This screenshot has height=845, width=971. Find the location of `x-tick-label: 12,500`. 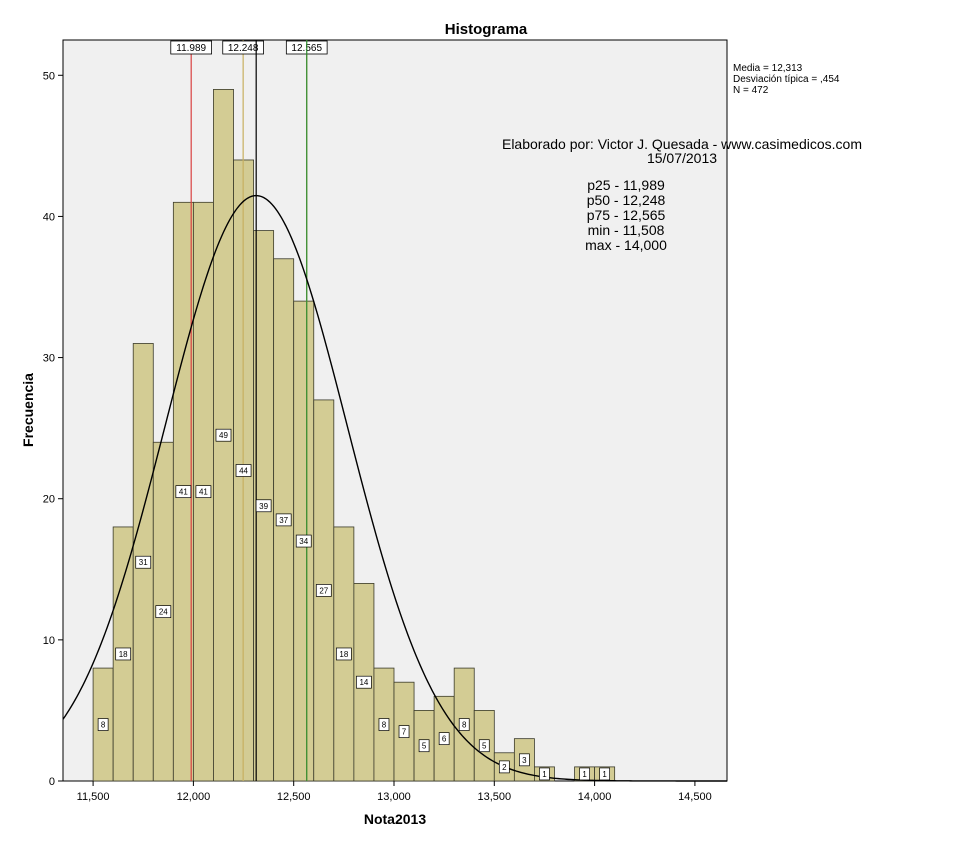

x-tick-label: 12,500 is located at coordinates (294, 797).